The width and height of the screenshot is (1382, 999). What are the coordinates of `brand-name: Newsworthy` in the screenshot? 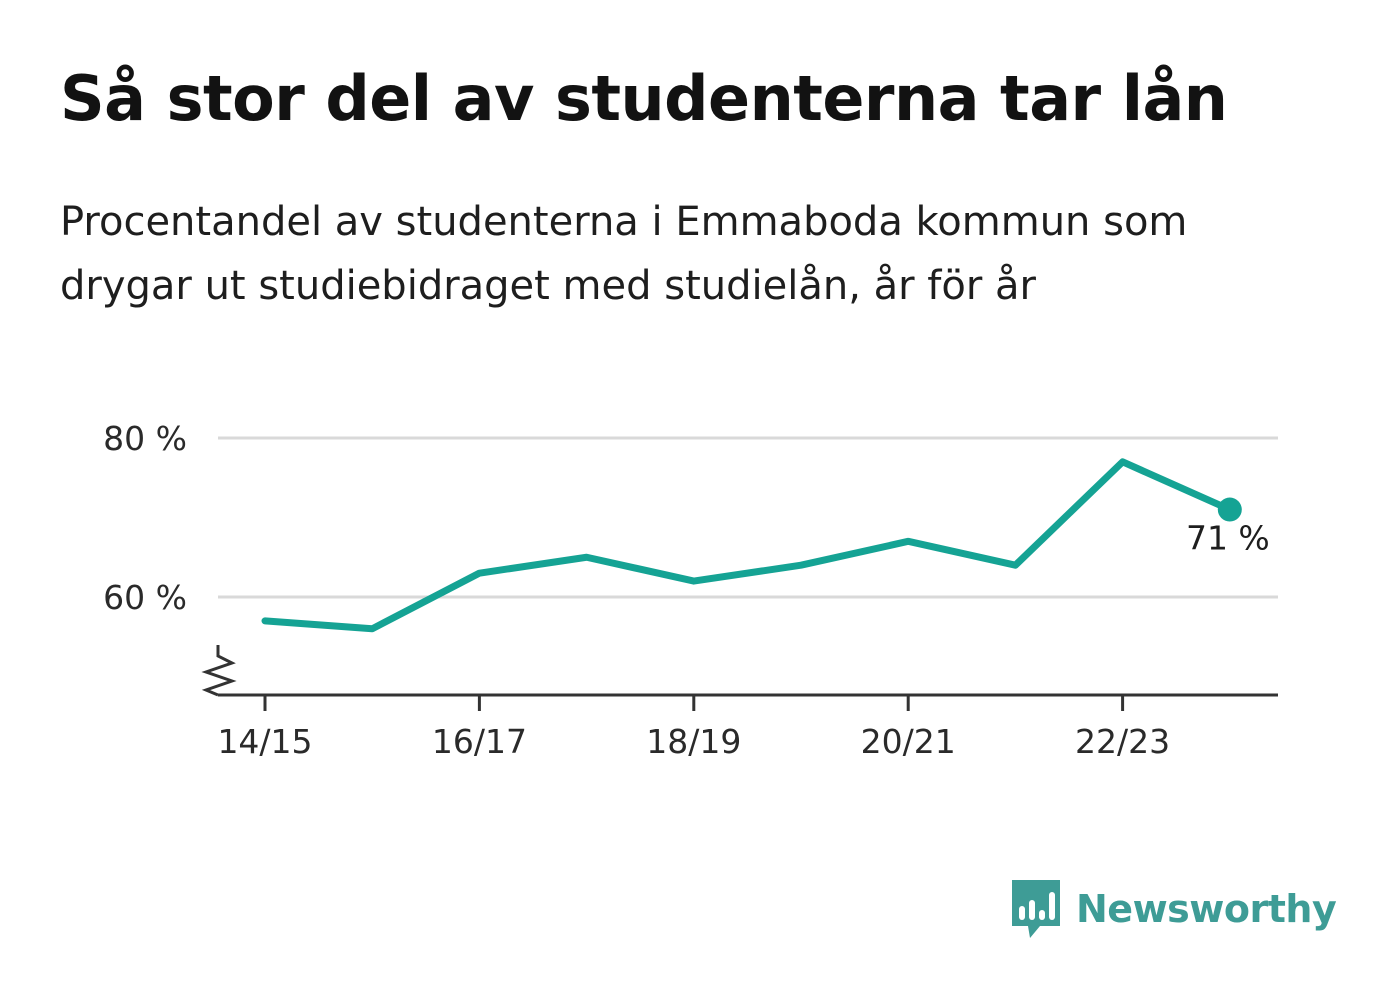 It's located at (1206, 909).